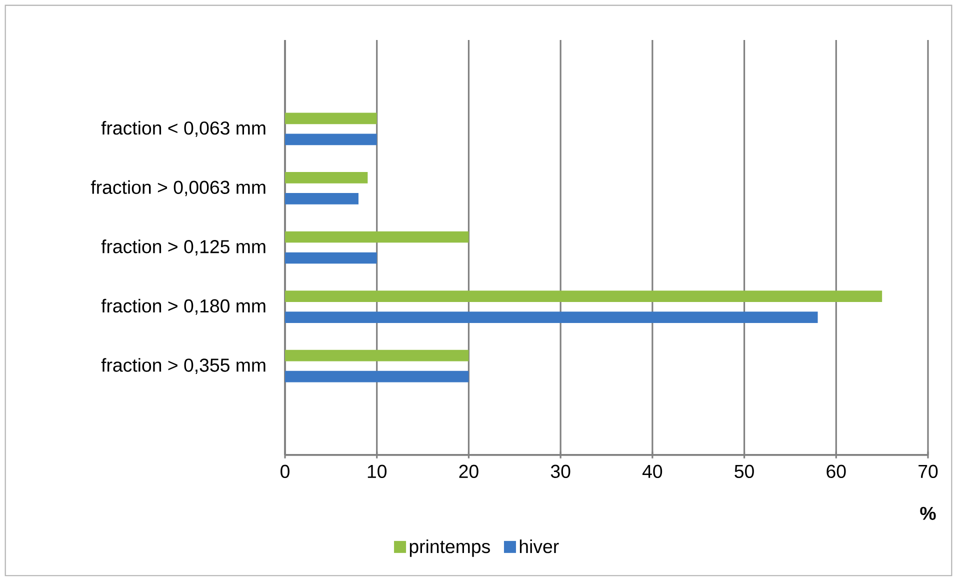 This screenshot has width=957, height=581. Describe the element at coordinates (836, 471) in the screenshot. I see `x-tick-label: 60` at that location.